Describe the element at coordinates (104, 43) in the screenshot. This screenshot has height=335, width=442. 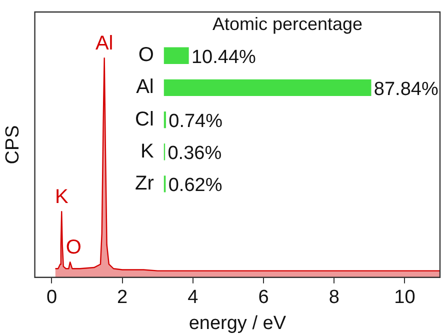
I see `annotation: Al` at that location.